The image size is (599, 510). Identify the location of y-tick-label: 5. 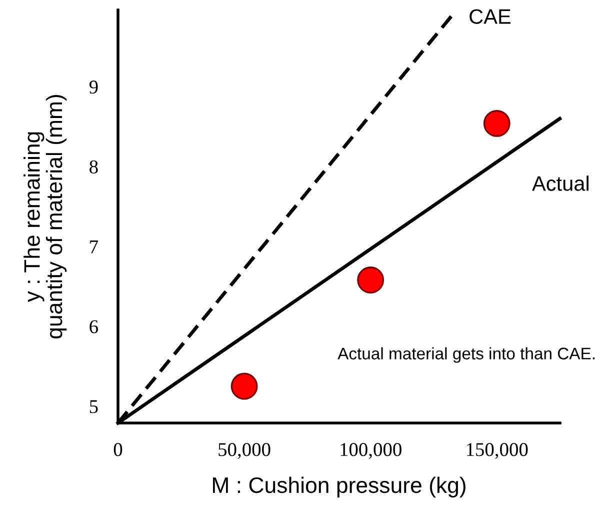
(94, 407).